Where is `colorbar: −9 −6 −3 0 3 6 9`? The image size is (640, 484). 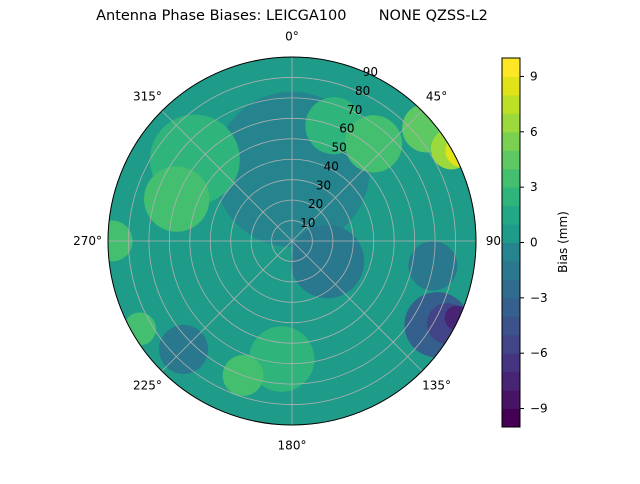 colorbar: −9 −6 −3 0 3 6 9 is located at coordinates (524, 242).